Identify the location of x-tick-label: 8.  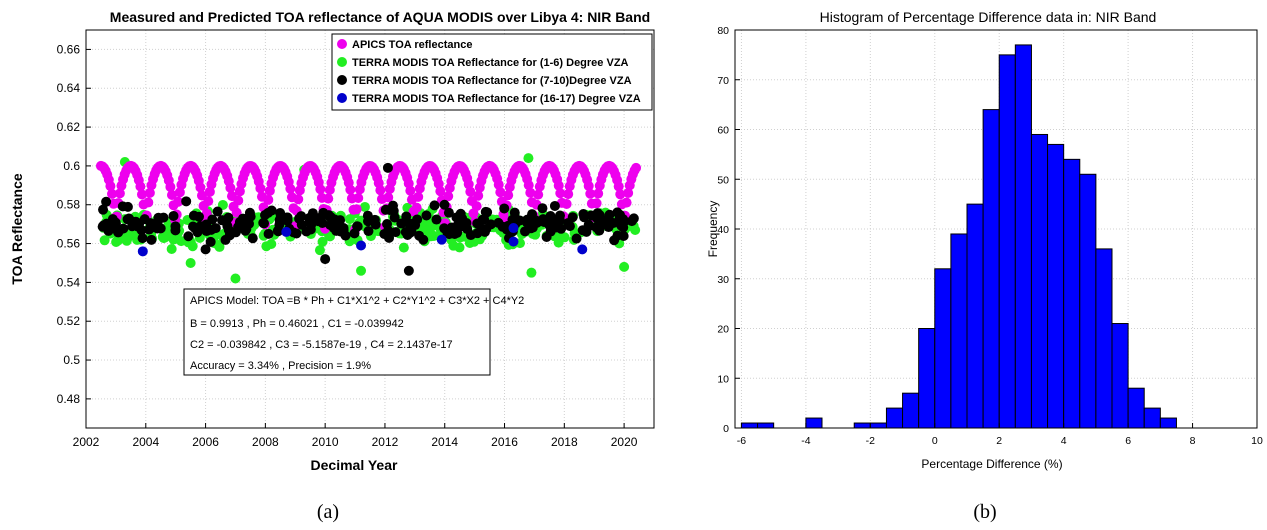
(1193, 441).